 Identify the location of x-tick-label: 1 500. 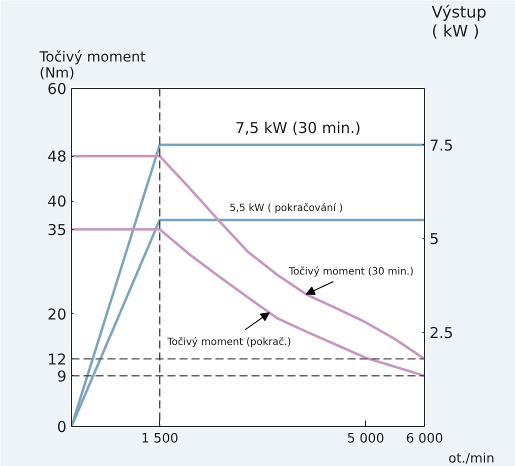
(159, 439).